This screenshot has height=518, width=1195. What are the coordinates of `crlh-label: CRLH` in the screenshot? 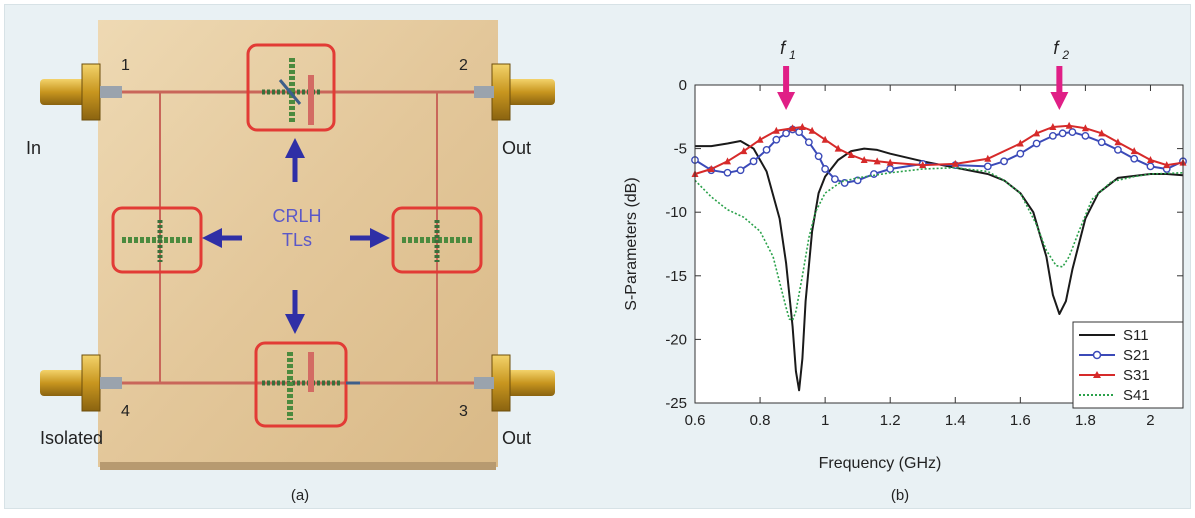 It's located at (296, 216).